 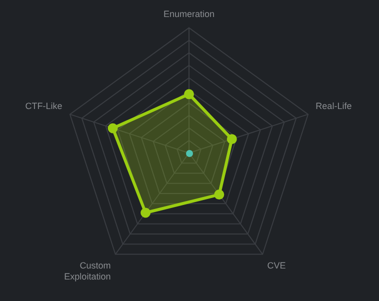 I want to click on spoke-label: Enumeration, so click(x=189, y=13).